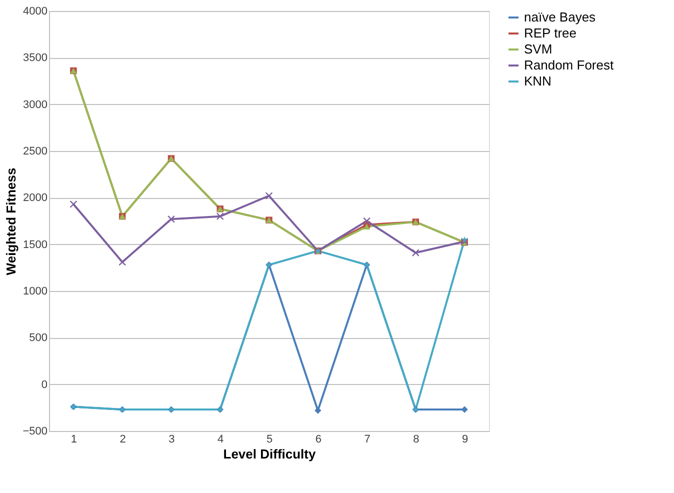  I want to click on y-tick-label: 1500, so click(35, 244).